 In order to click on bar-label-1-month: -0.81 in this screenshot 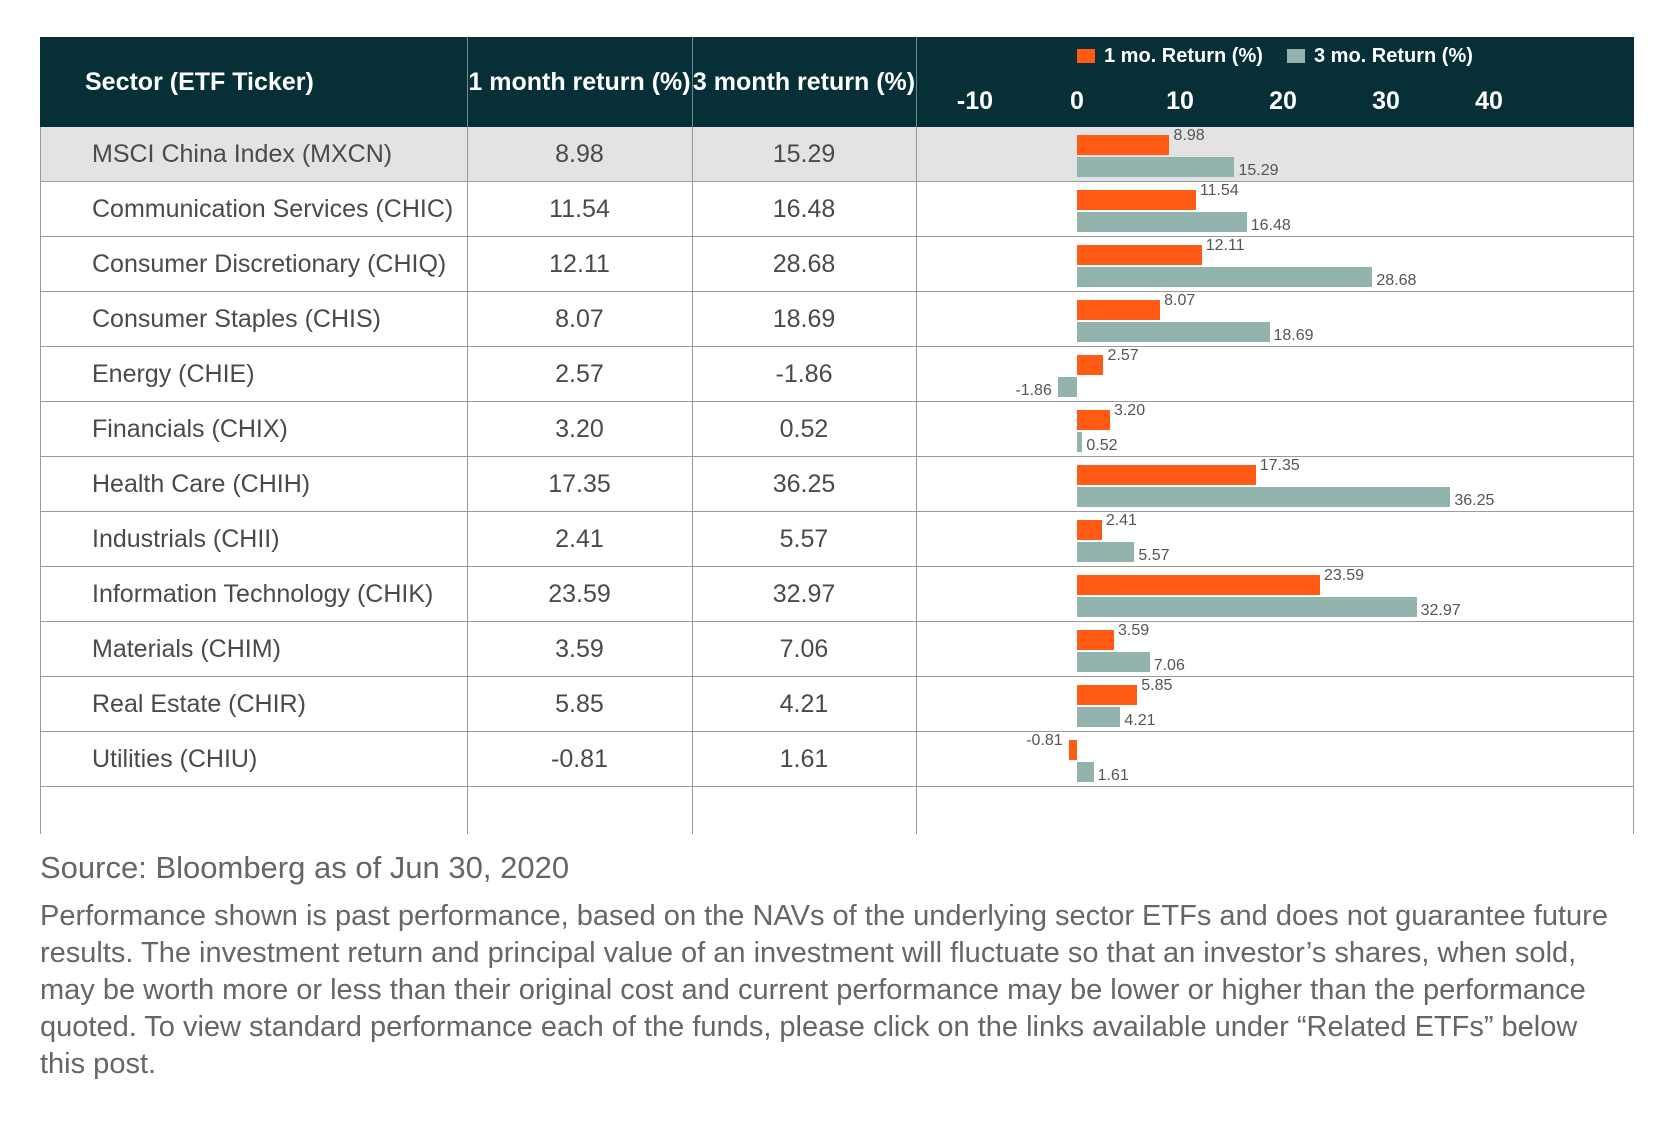, I will do `click(1044, 740)`.